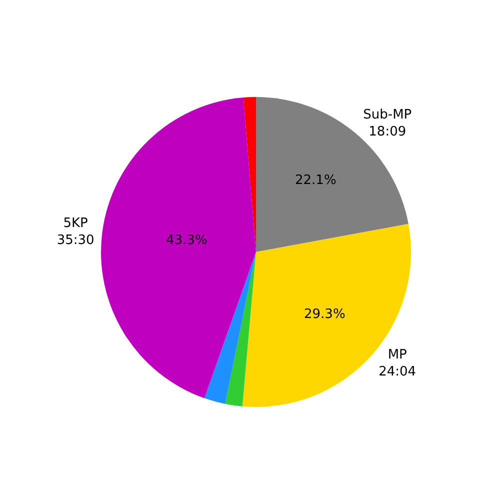 Image resolution: width=500 pixels, height=500 pixels. Describe the element at coordinates (325, 314) in the screenshot. I see `data-label: 29.3%` at that location.